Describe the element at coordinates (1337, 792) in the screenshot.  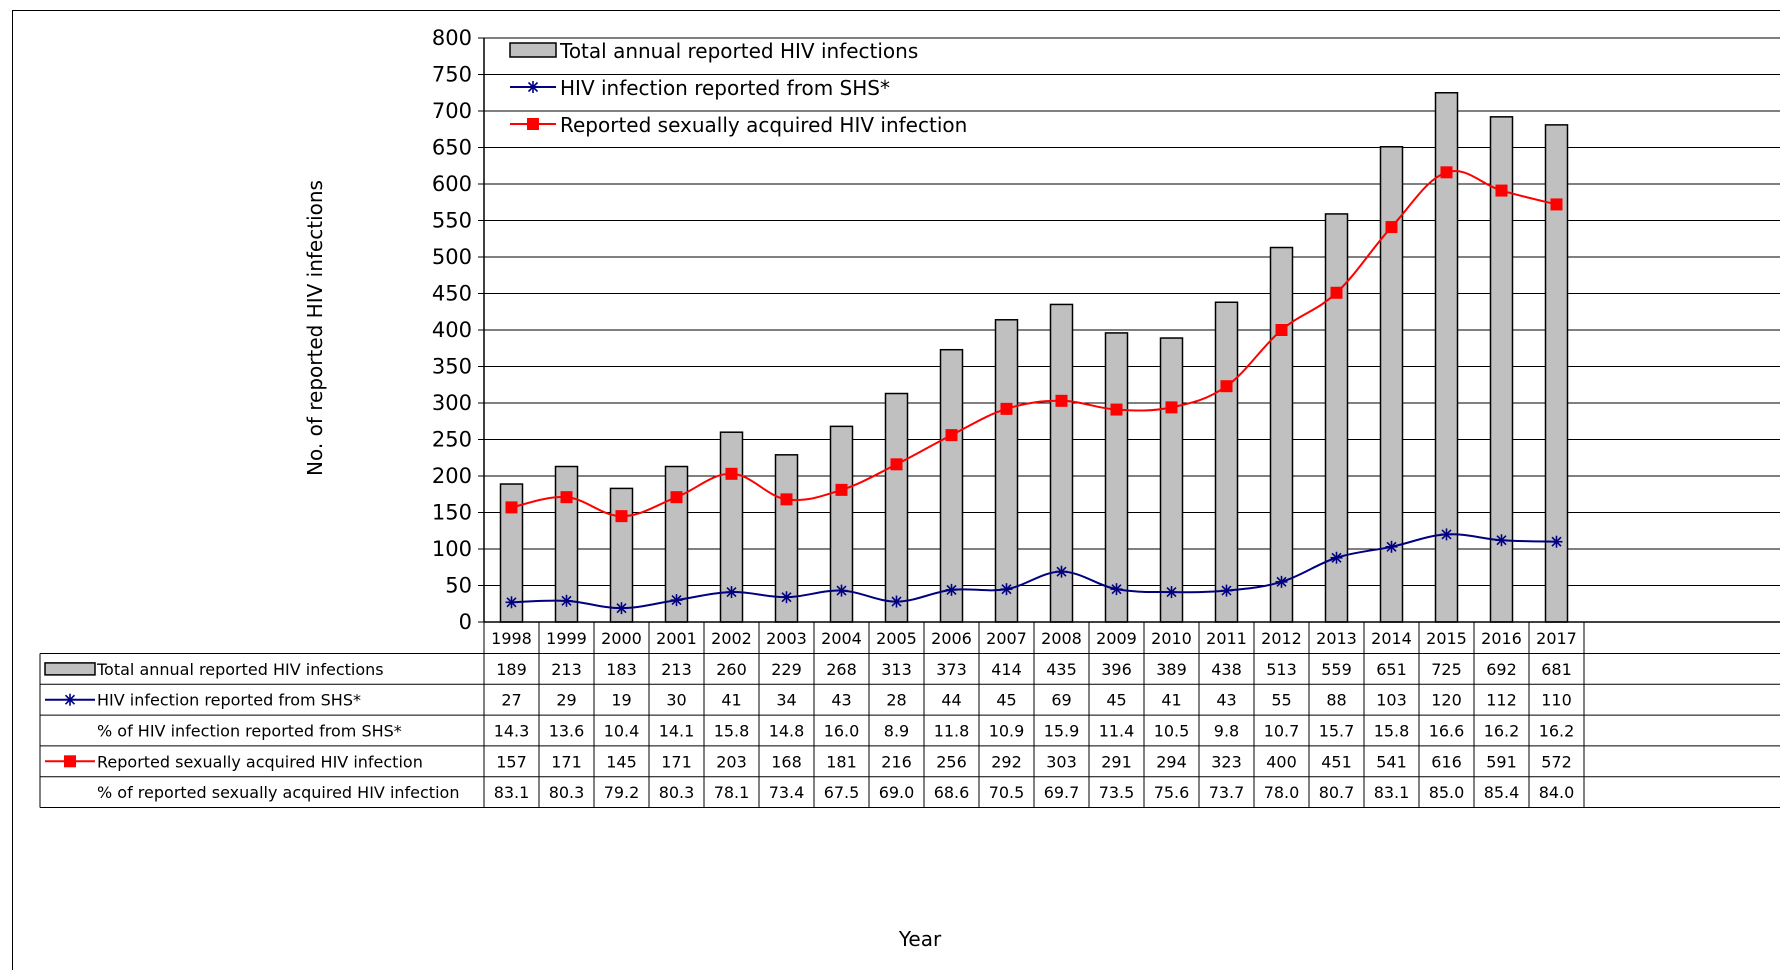
I see `table-cell: 80.7` at that location.